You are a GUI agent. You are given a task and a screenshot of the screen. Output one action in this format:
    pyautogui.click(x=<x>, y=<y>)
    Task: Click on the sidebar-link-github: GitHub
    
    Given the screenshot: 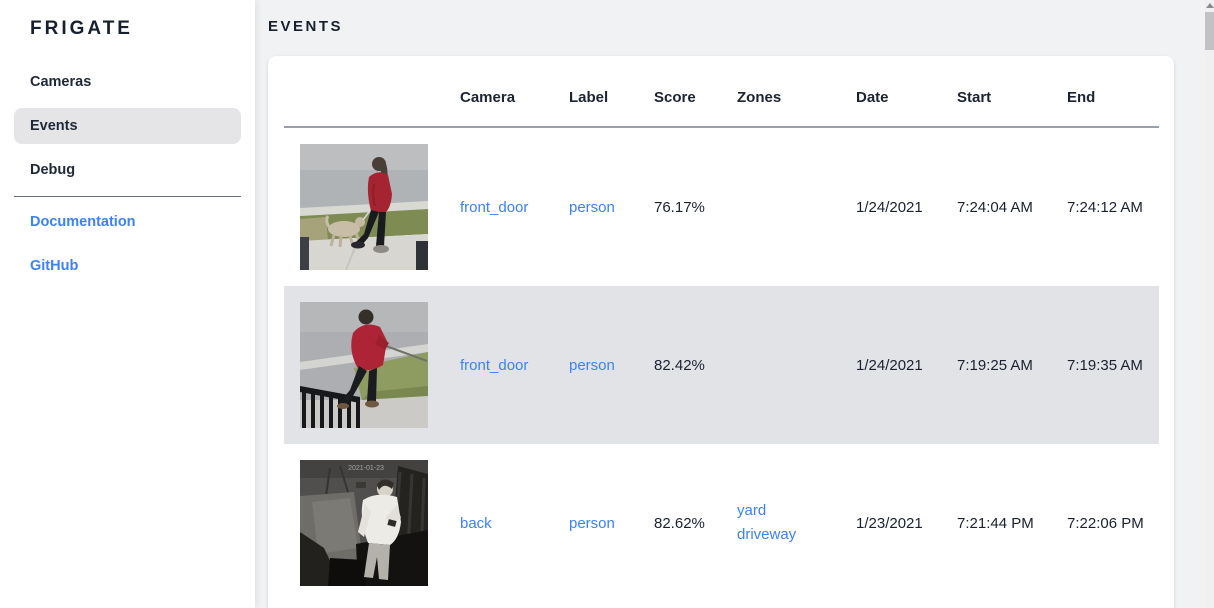 What is the action you would take?
    pyautogui.click(x=54, y=266)
    